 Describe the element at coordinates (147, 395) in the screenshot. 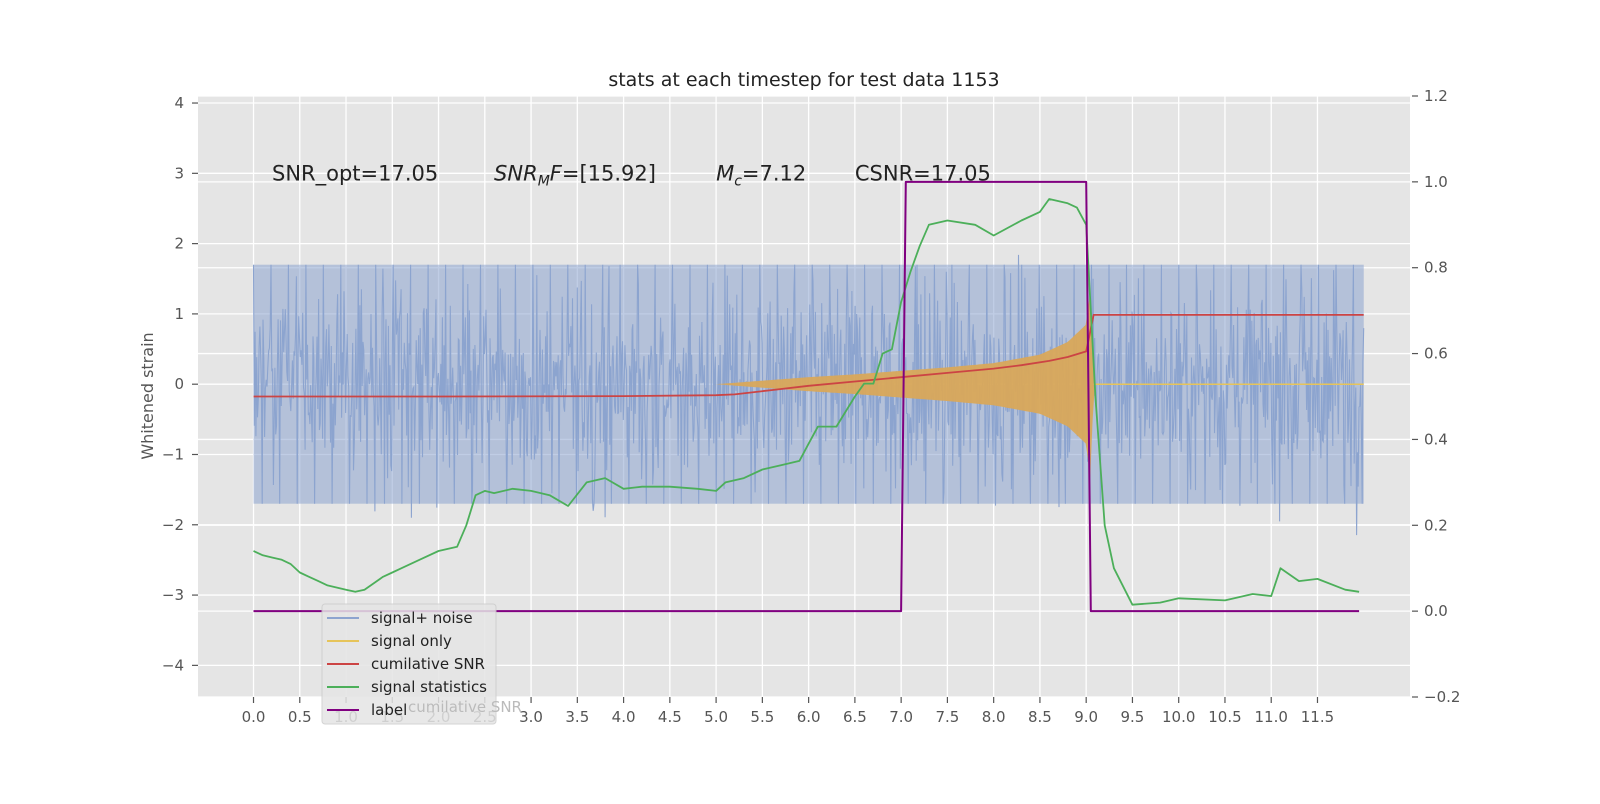

I see `y-axis-label: Whitened strain` at that location.